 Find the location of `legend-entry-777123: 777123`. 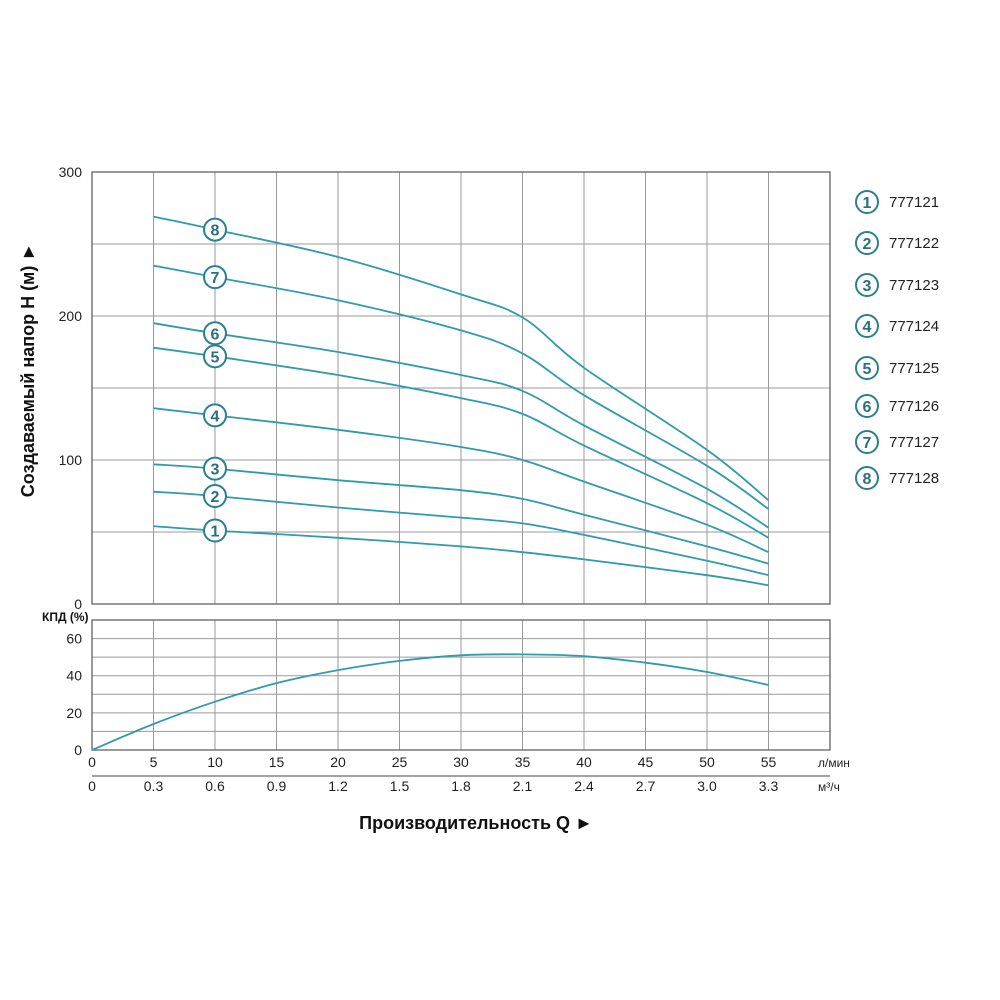

legend-entry-777123: 777123 is located at coordinates (914, 285).